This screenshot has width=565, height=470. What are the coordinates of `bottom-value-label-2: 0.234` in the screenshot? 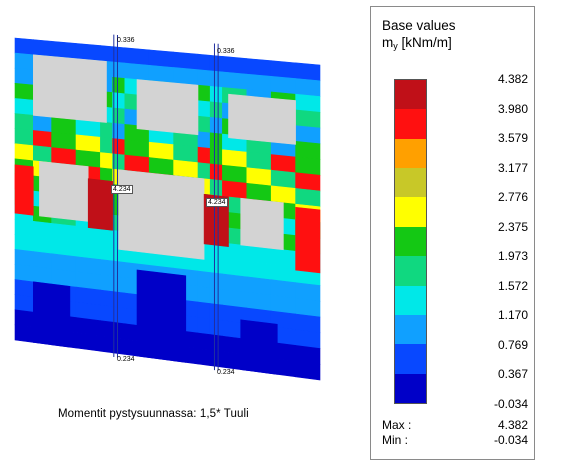 It's located at (226, 372).